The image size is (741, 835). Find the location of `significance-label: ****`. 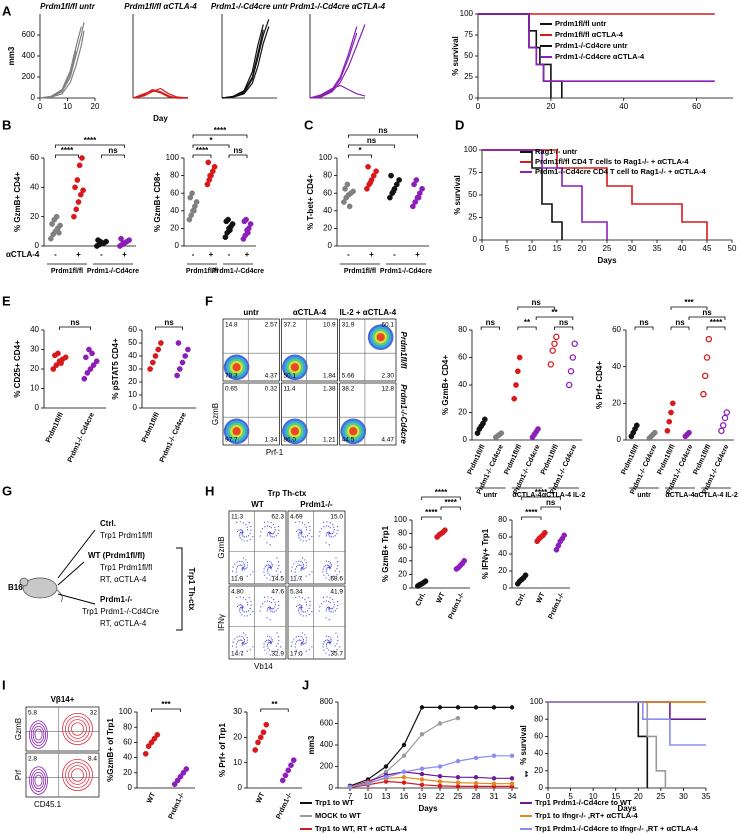

significance-label: **** is located at coordinates (531, 512).